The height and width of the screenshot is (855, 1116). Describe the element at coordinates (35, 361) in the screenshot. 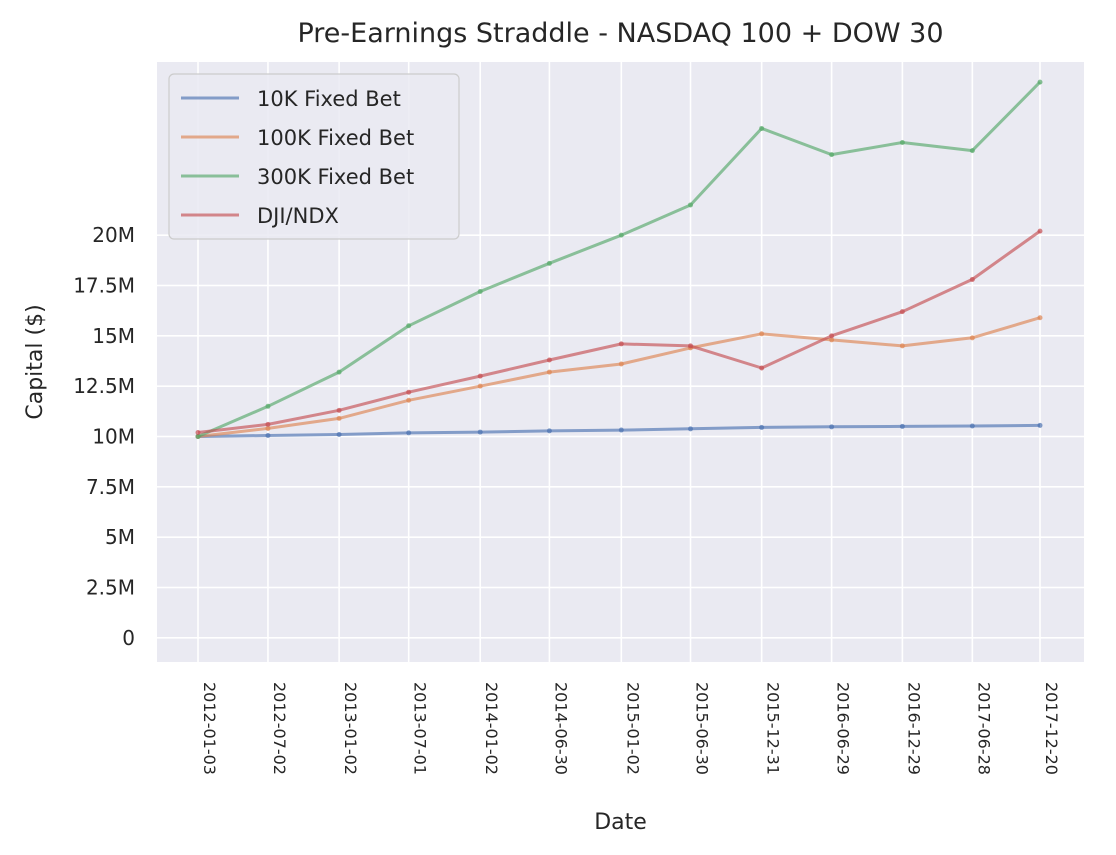

I see `y-axis-label: Capital ($)` at that location.